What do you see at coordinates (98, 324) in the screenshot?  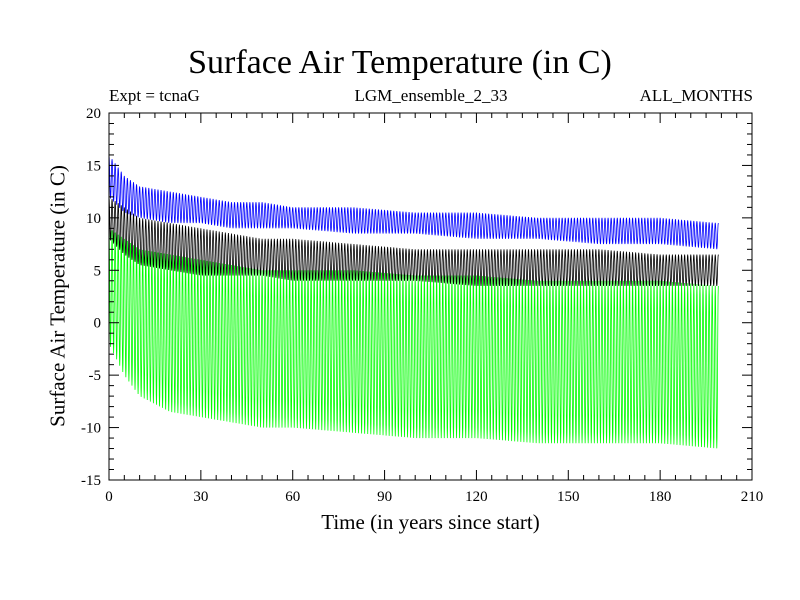 I see `y-tick-label: 0` at bounding box center [98, 324].